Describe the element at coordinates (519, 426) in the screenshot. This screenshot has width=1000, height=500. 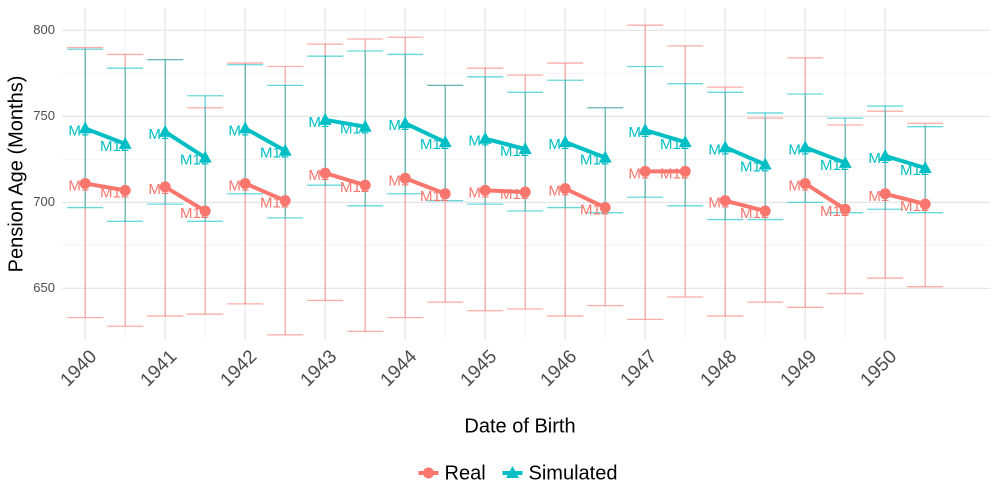
I see `x-axis-title: Date of Birth` at that location.